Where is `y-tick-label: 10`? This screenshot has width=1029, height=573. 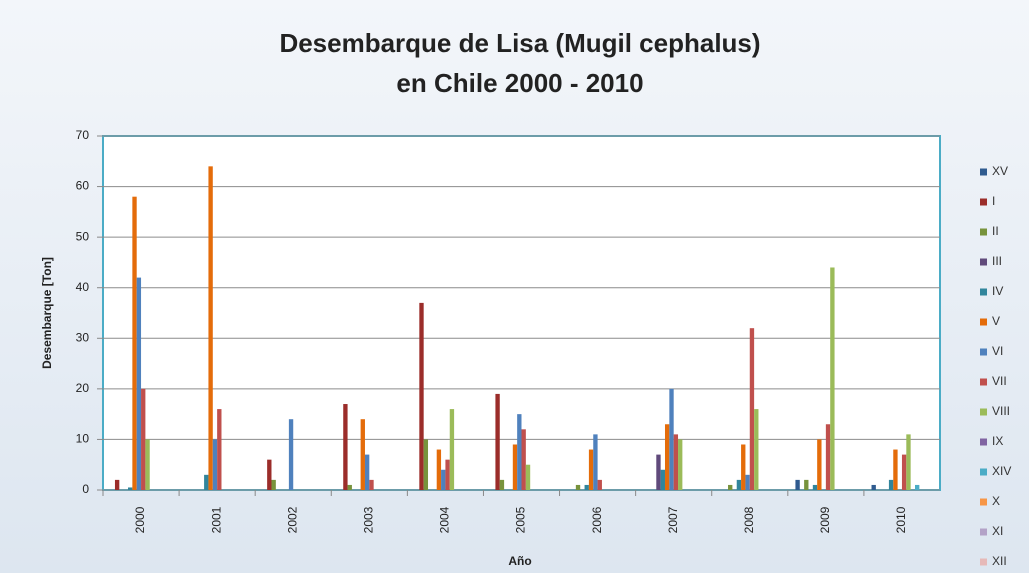 y-tick-label: 10 is located at coordinates (83, 439).